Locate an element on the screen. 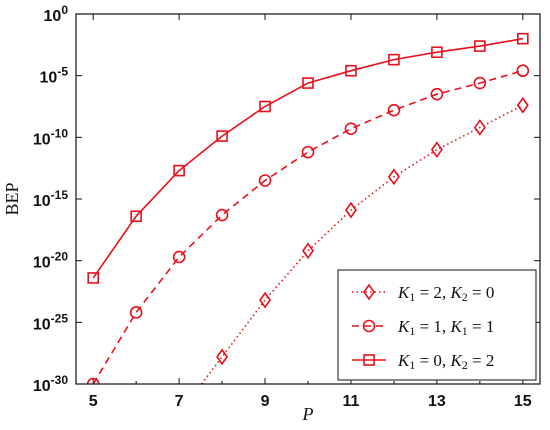 The height and width of the screenshot is (430, 550). x-axis-label: P is located at coordinates (308, 414).